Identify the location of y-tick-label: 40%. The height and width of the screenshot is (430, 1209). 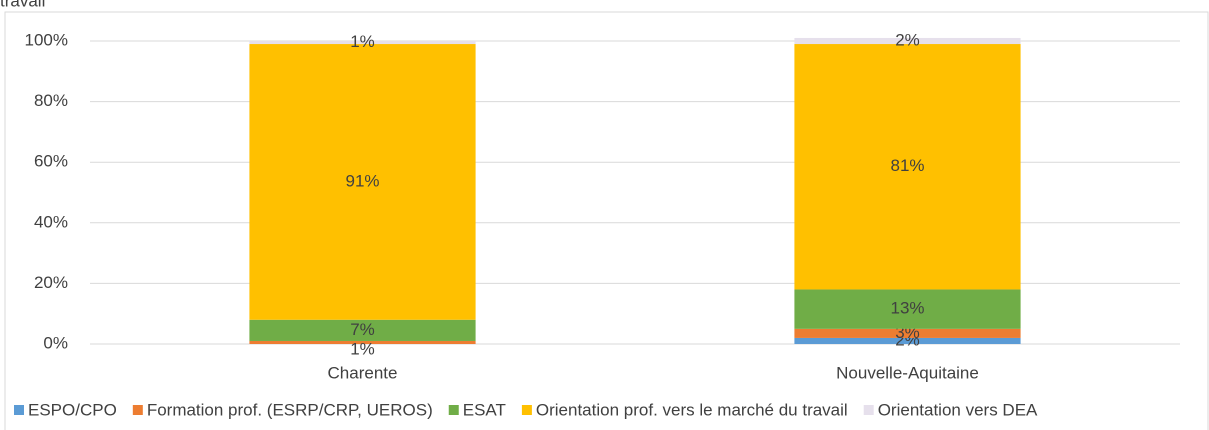
(51, 221).